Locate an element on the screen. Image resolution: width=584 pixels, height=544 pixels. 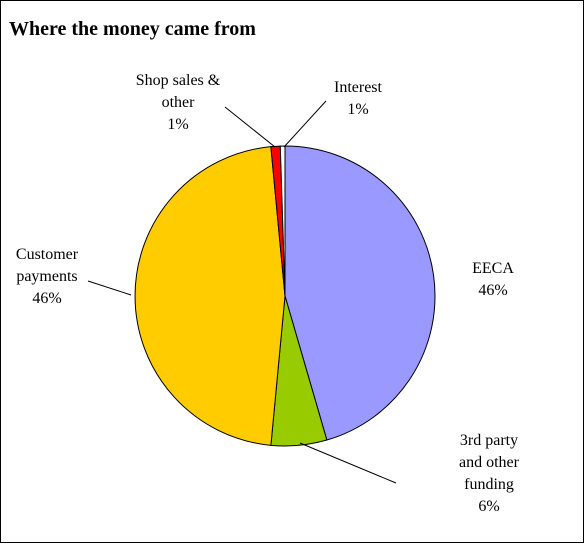
pie-slice-eeca is located at coordinates (360, 293).